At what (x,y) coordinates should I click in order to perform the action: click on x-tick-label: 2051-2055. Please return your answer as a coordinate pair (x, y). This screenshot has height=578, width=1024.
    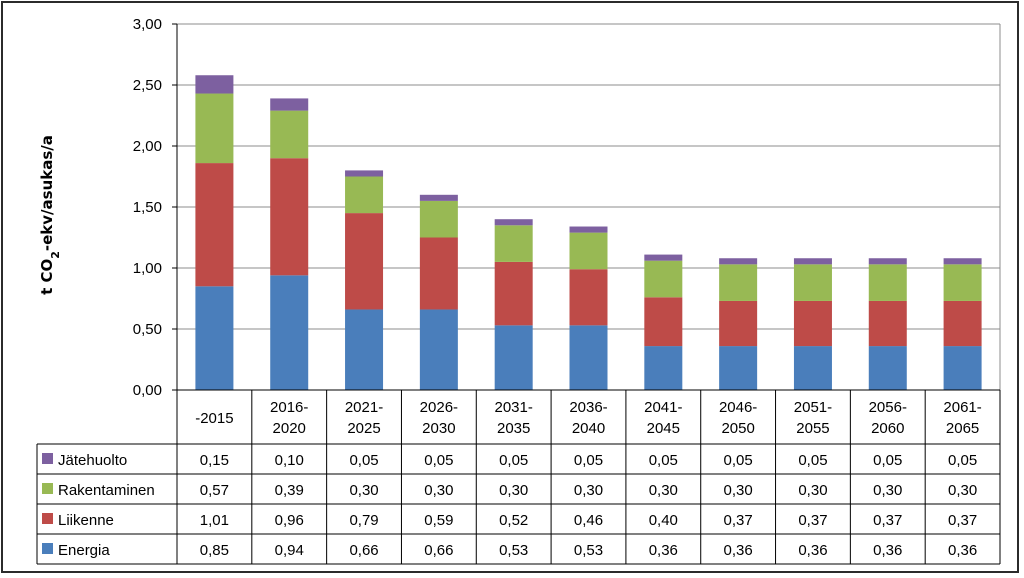
    Looking at the image, I should click on (813, 418).